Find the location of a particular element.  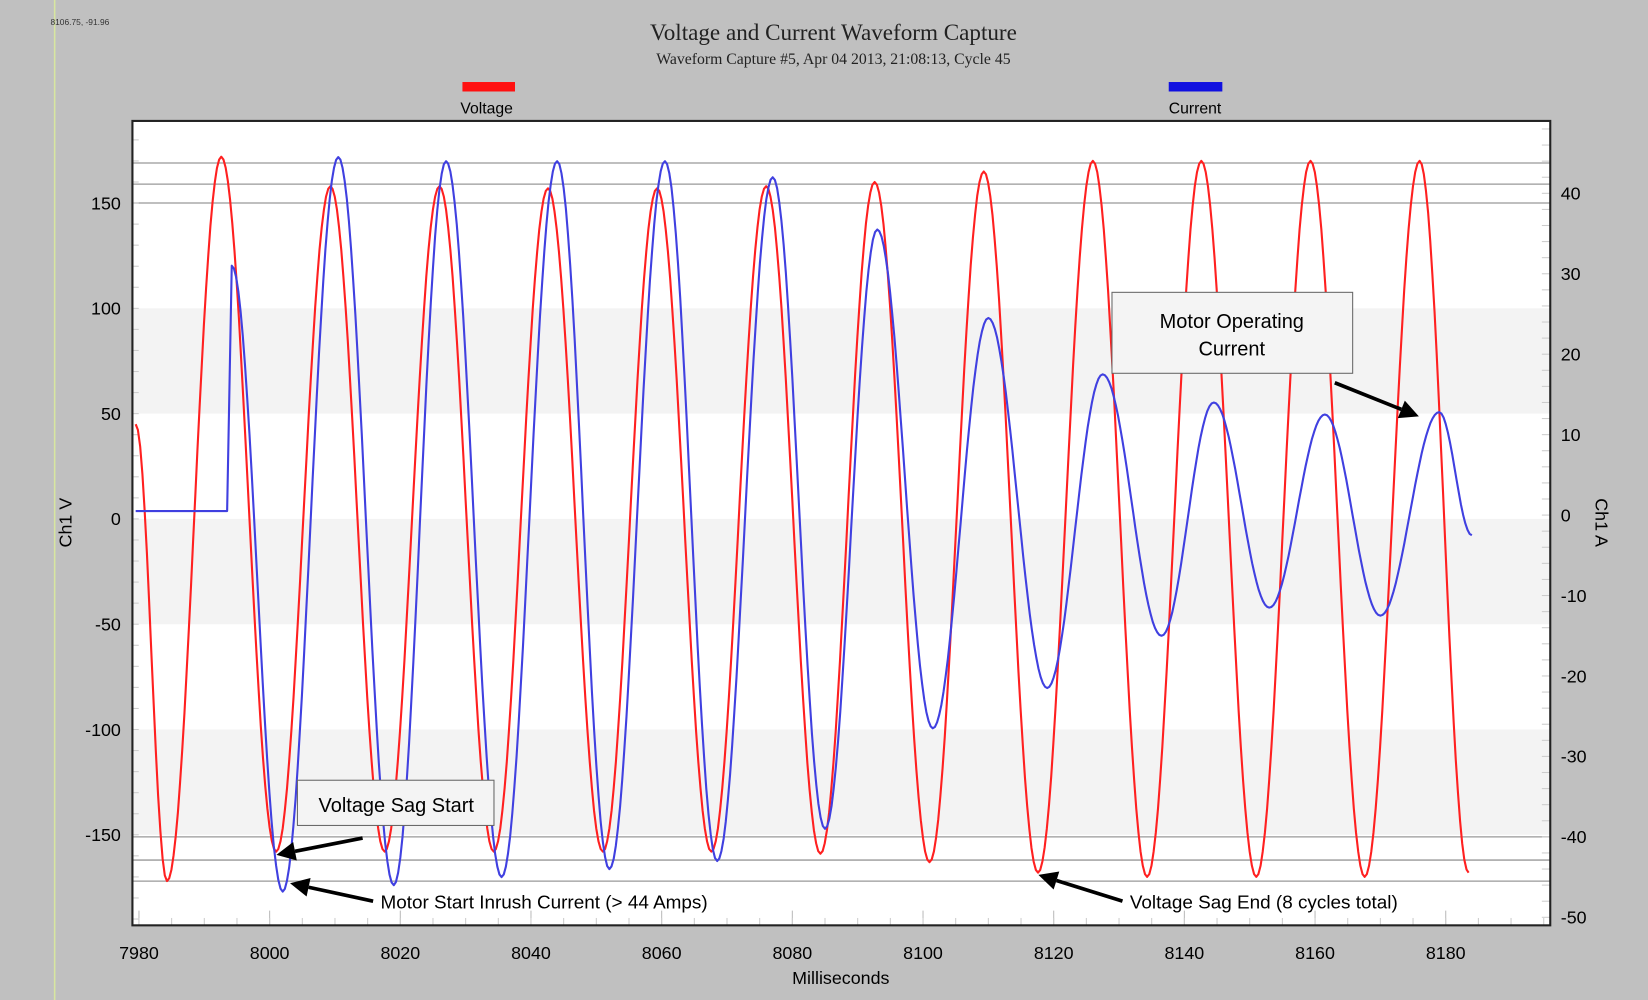

arrow-inrush-shaft is located at coordinates (341, 894).